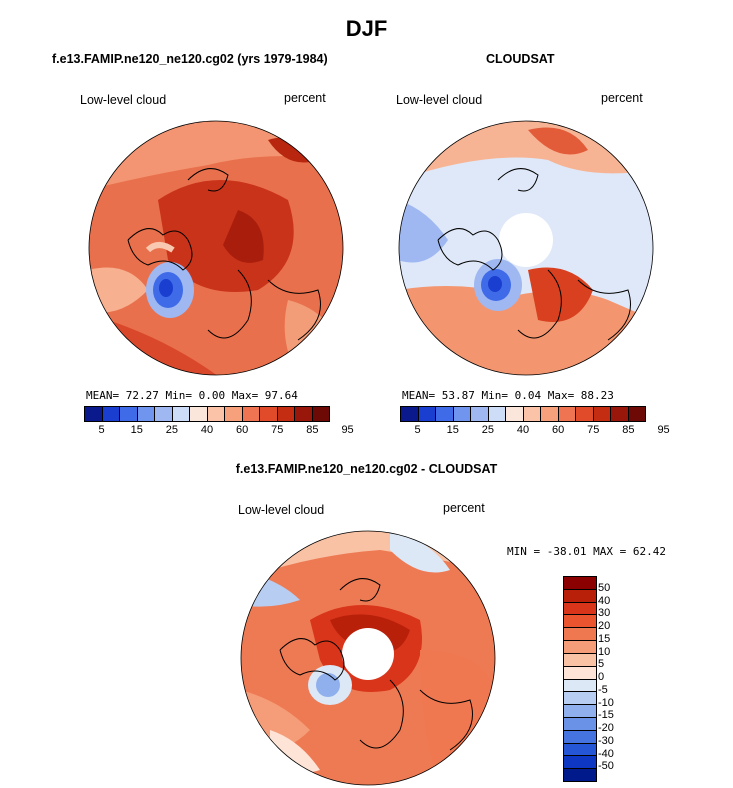  I want to click on obs-colorbar-tick-label: 85, so click(628, 430).